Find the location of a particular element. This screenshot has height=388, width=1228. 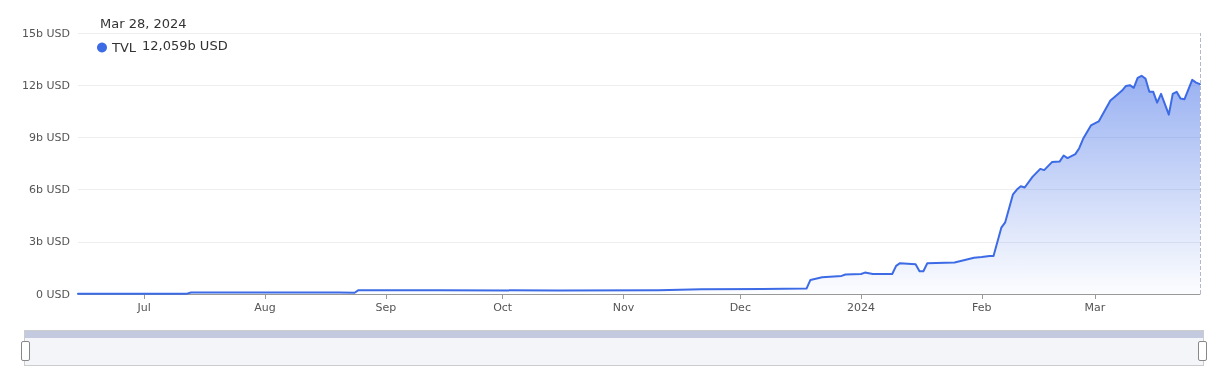

x-tick-label: Feb is located at coordinates (982, 307).